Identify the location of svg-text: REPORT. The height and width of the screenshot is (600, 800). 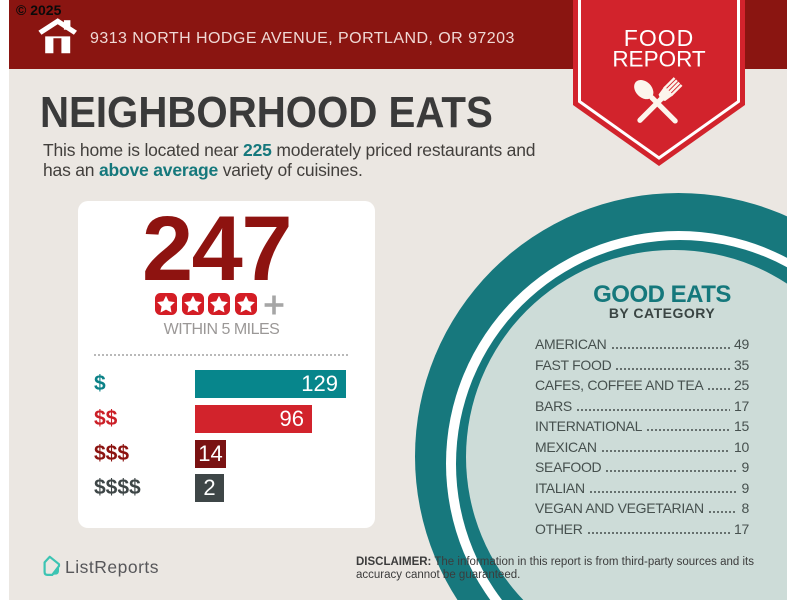
(659, 59).